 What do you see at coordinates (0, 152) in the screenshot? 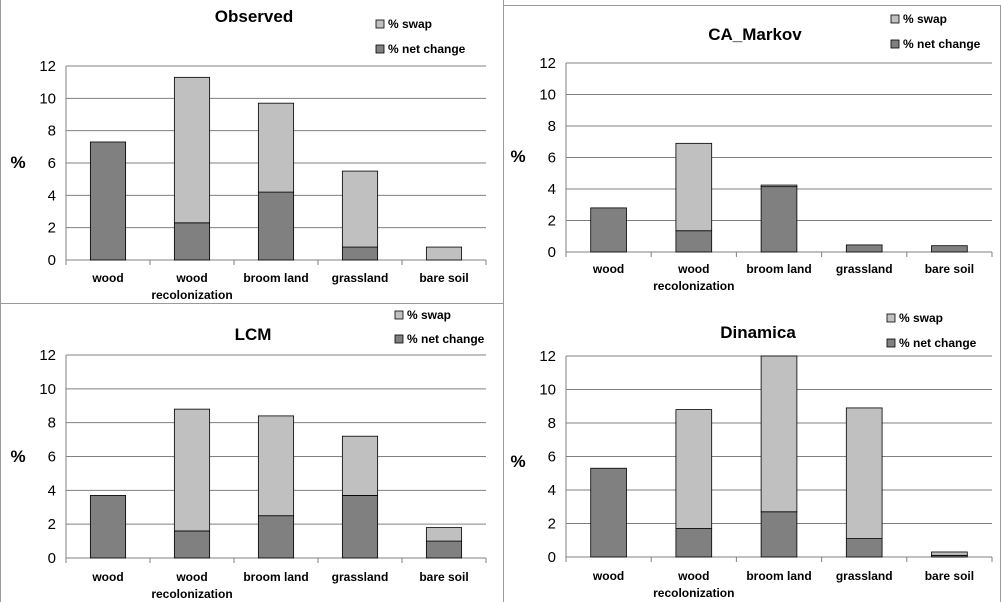
I see `panel-border-top-left` at bounding box center [0, 152].